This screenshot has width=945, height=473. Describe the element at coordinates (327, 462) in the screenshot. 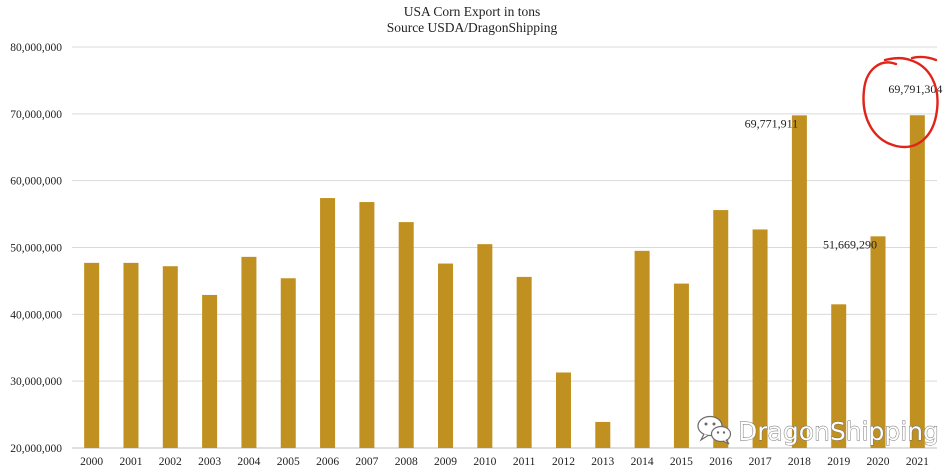

I see `x-tick-label: 2006` at that location.